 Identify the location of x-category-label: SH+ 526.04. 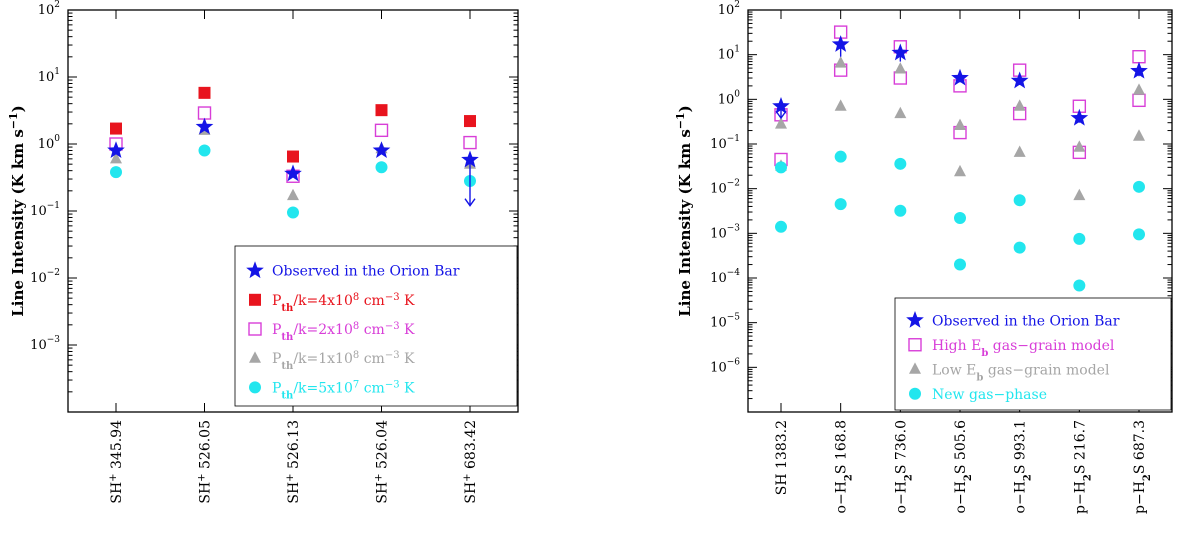
(382, 462).